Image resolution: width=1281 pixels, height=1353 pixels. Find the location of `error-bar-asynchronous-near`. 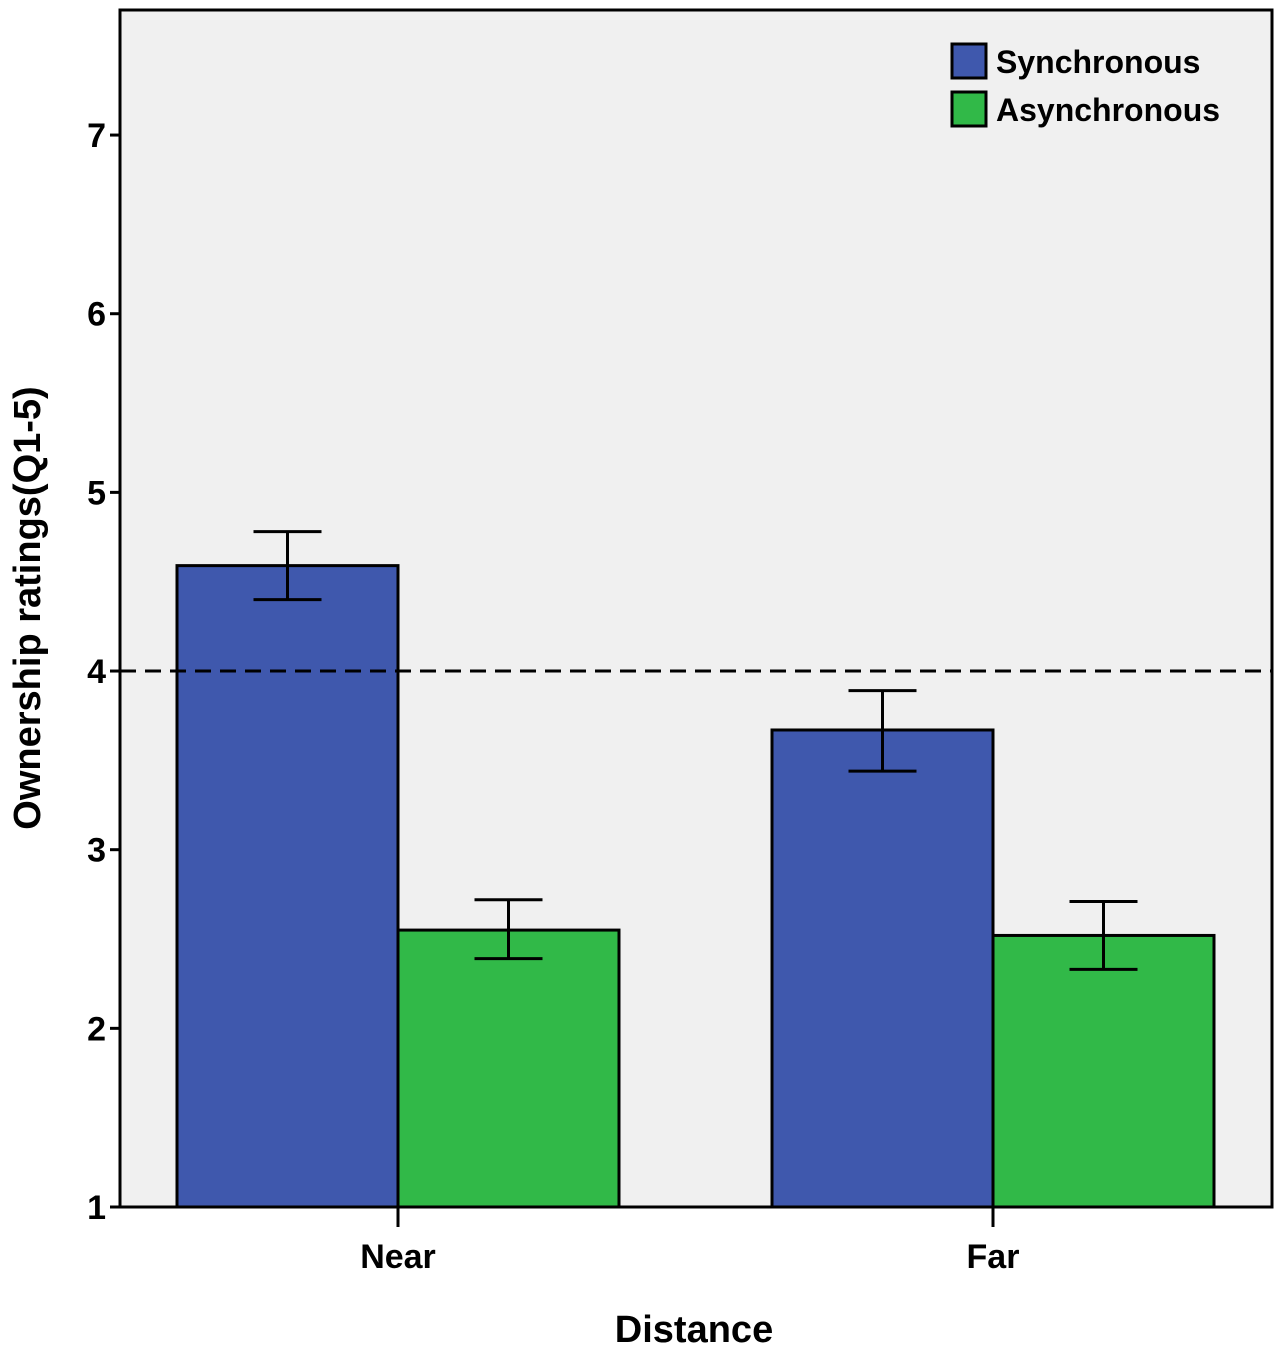

error-bar-asynchronous-near is located at coordinates (508, 929).